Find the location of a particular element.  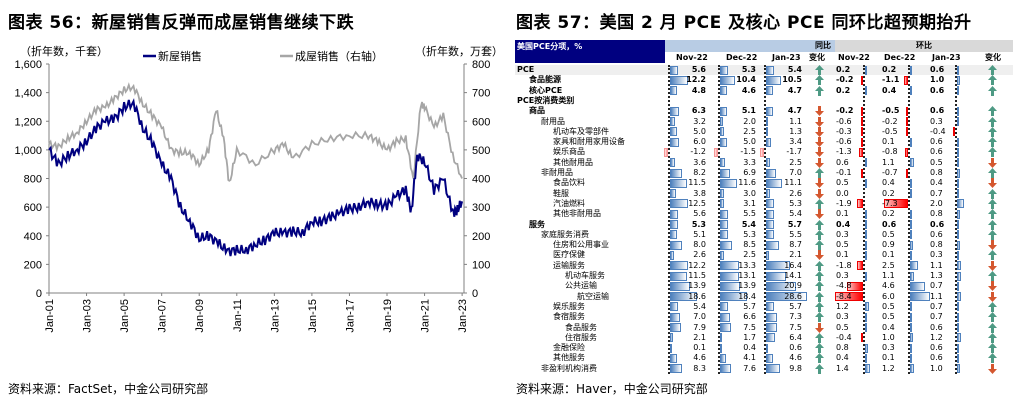

yoy-value: 10.5 is located at coordinates (792, 80).